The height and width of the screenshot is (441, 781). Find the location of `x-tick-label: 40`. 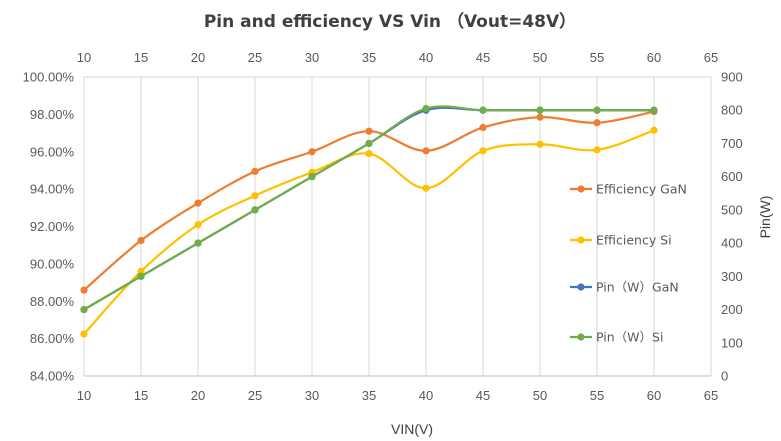

x-tick-label: 40 is located at coordinates (426, 395).